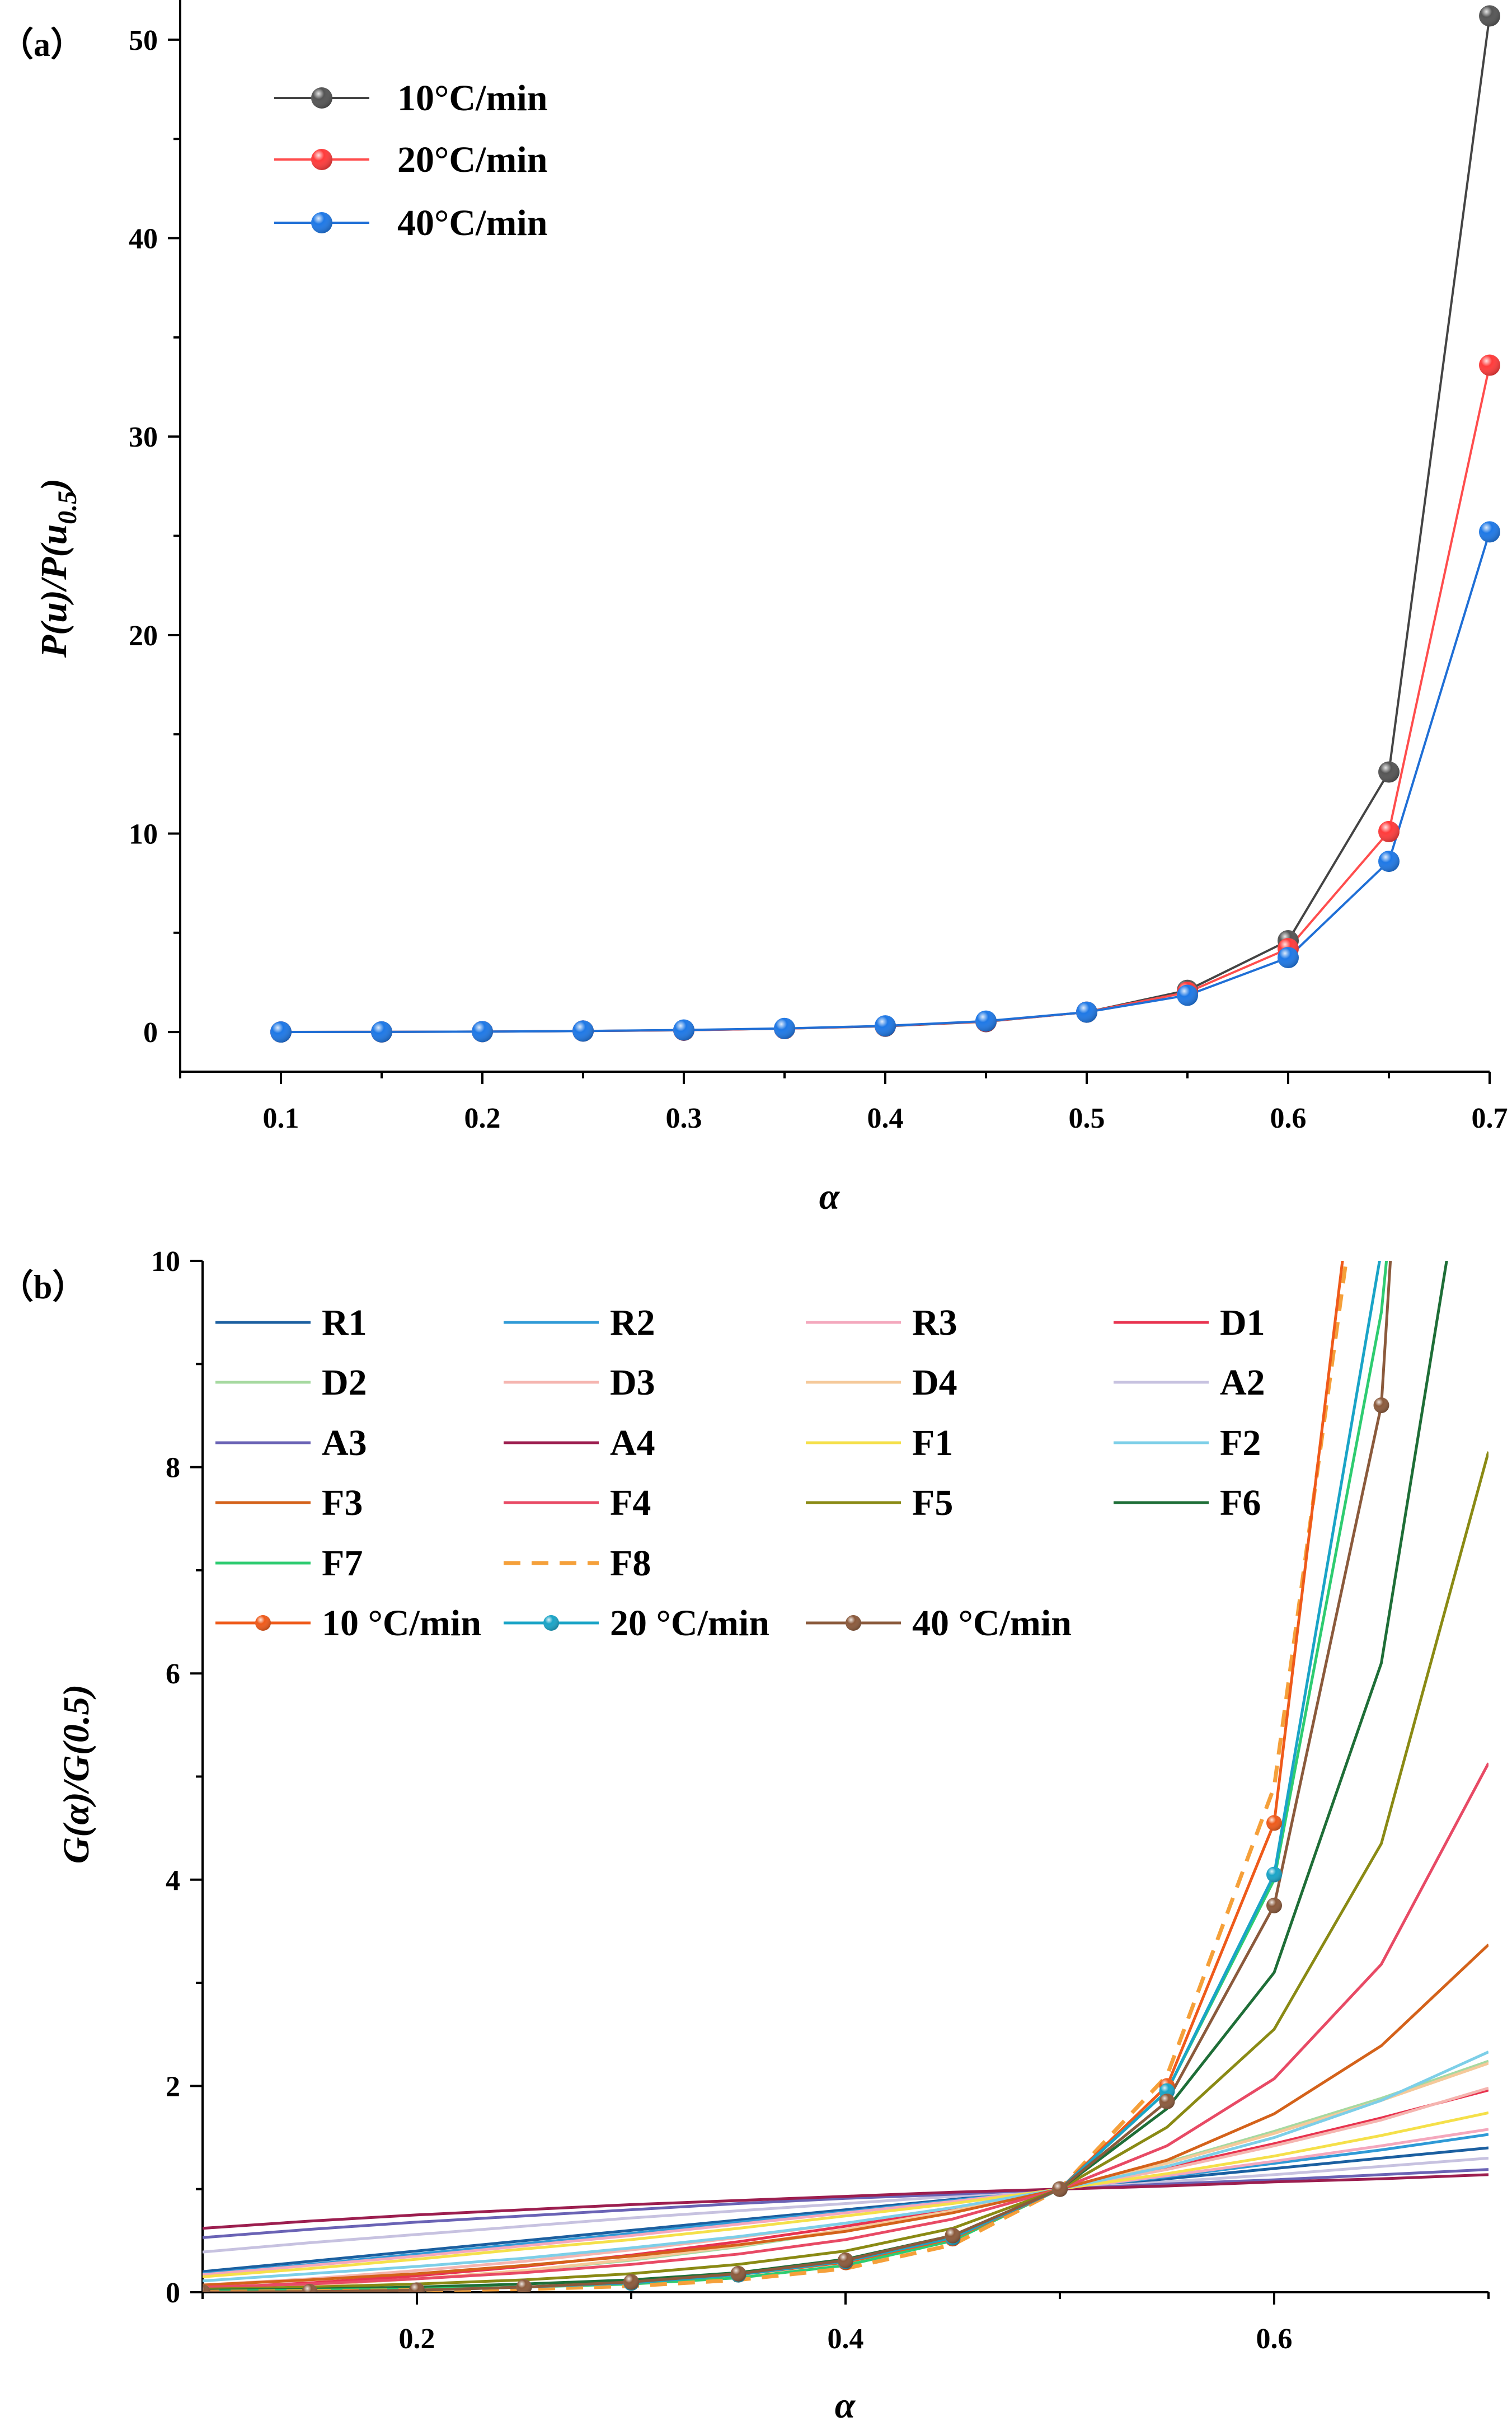  Describe the element at coordinates (684, 1118) in the screenshot. I see `panel-a-x-tick-label: 0.3` at that location.